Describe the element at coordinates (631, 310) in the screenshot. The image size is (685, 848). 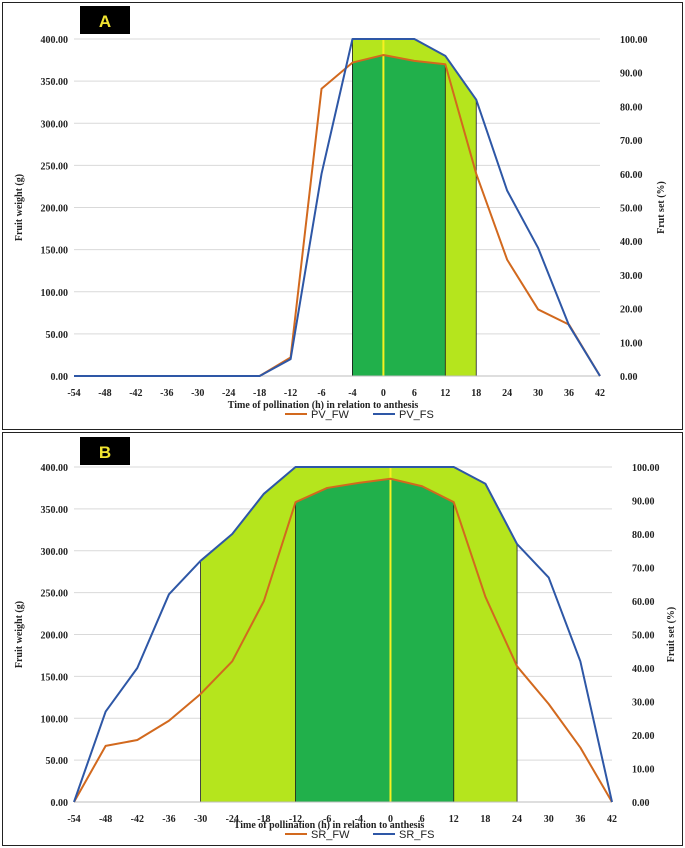
I see `panel-a-y2-tick-label: 20.00` at that location.